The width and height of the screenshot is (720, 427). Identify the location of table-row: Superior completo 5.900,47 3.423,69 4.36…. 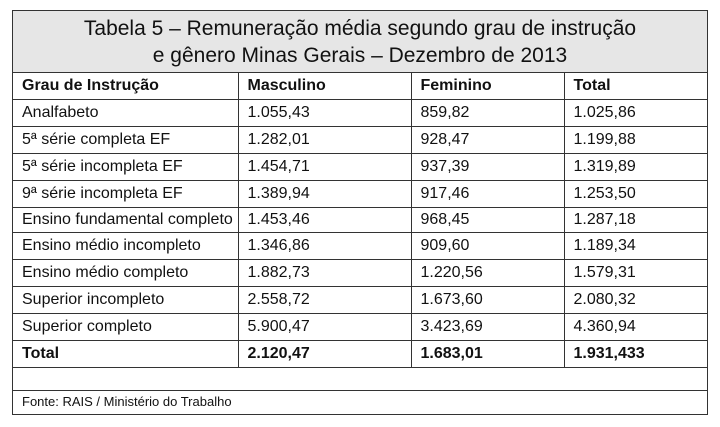
(360, 327).